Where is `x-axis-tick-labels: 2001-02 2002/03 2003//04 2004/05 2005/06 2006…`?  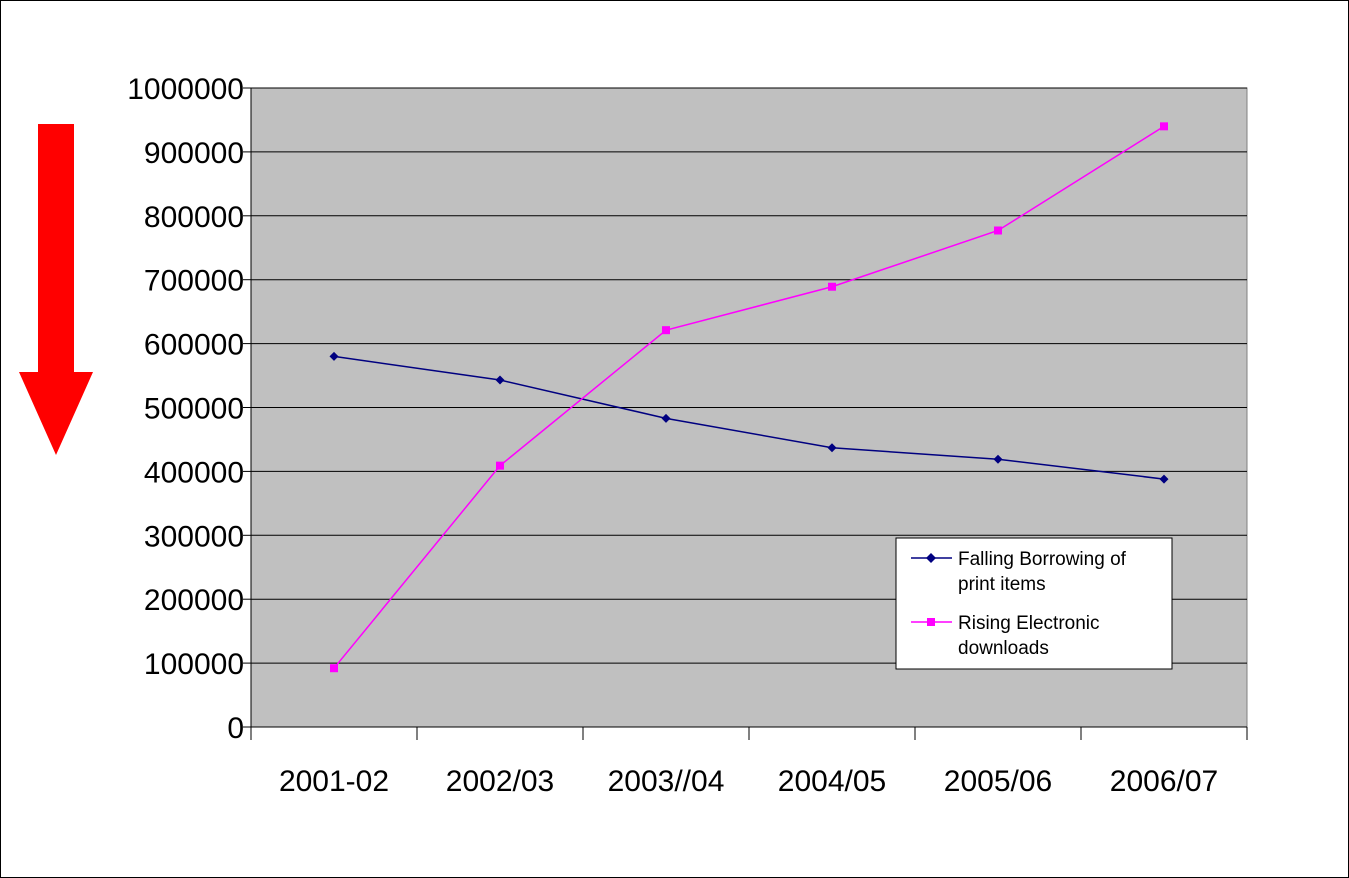 x-axis-tick-labels: 2001-02 2002/03 2003//04 2004/05 2005/06 2006… is located at coordinates (748, 781).